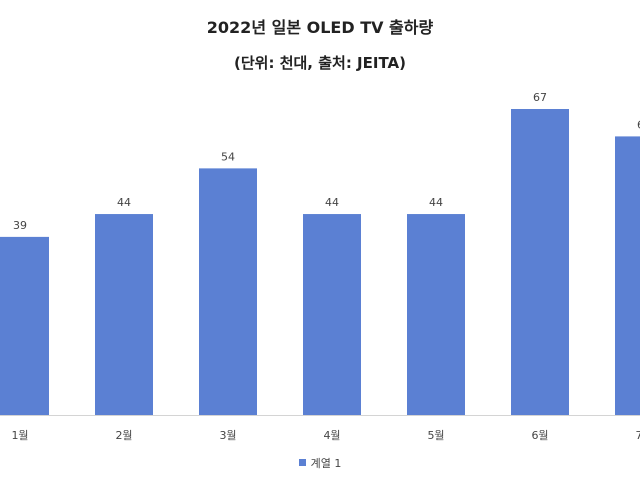 The height and width of the screenshot is (480, 640). Describe the element at coordinates (123, 435) in the screenshot. I see `x-tick-label: 2월` at that location.